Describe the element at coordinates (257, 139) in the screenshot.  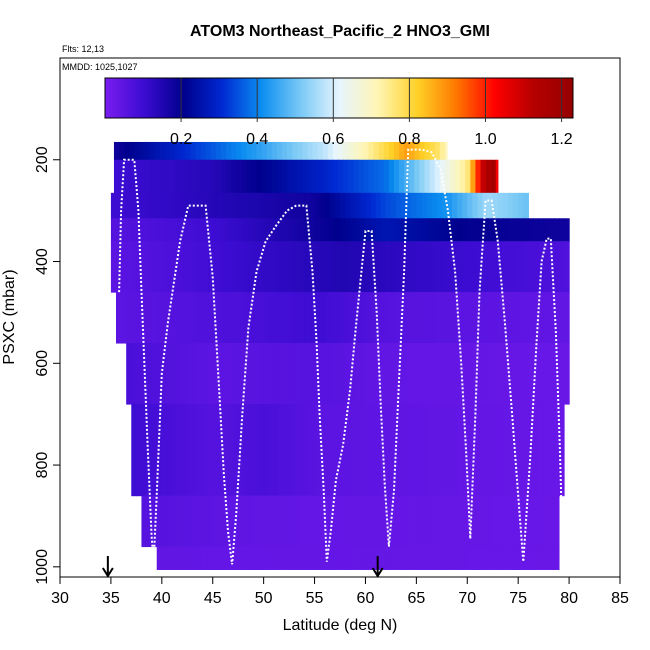
I see `colorbar-tick-label: 0.4` at that location.